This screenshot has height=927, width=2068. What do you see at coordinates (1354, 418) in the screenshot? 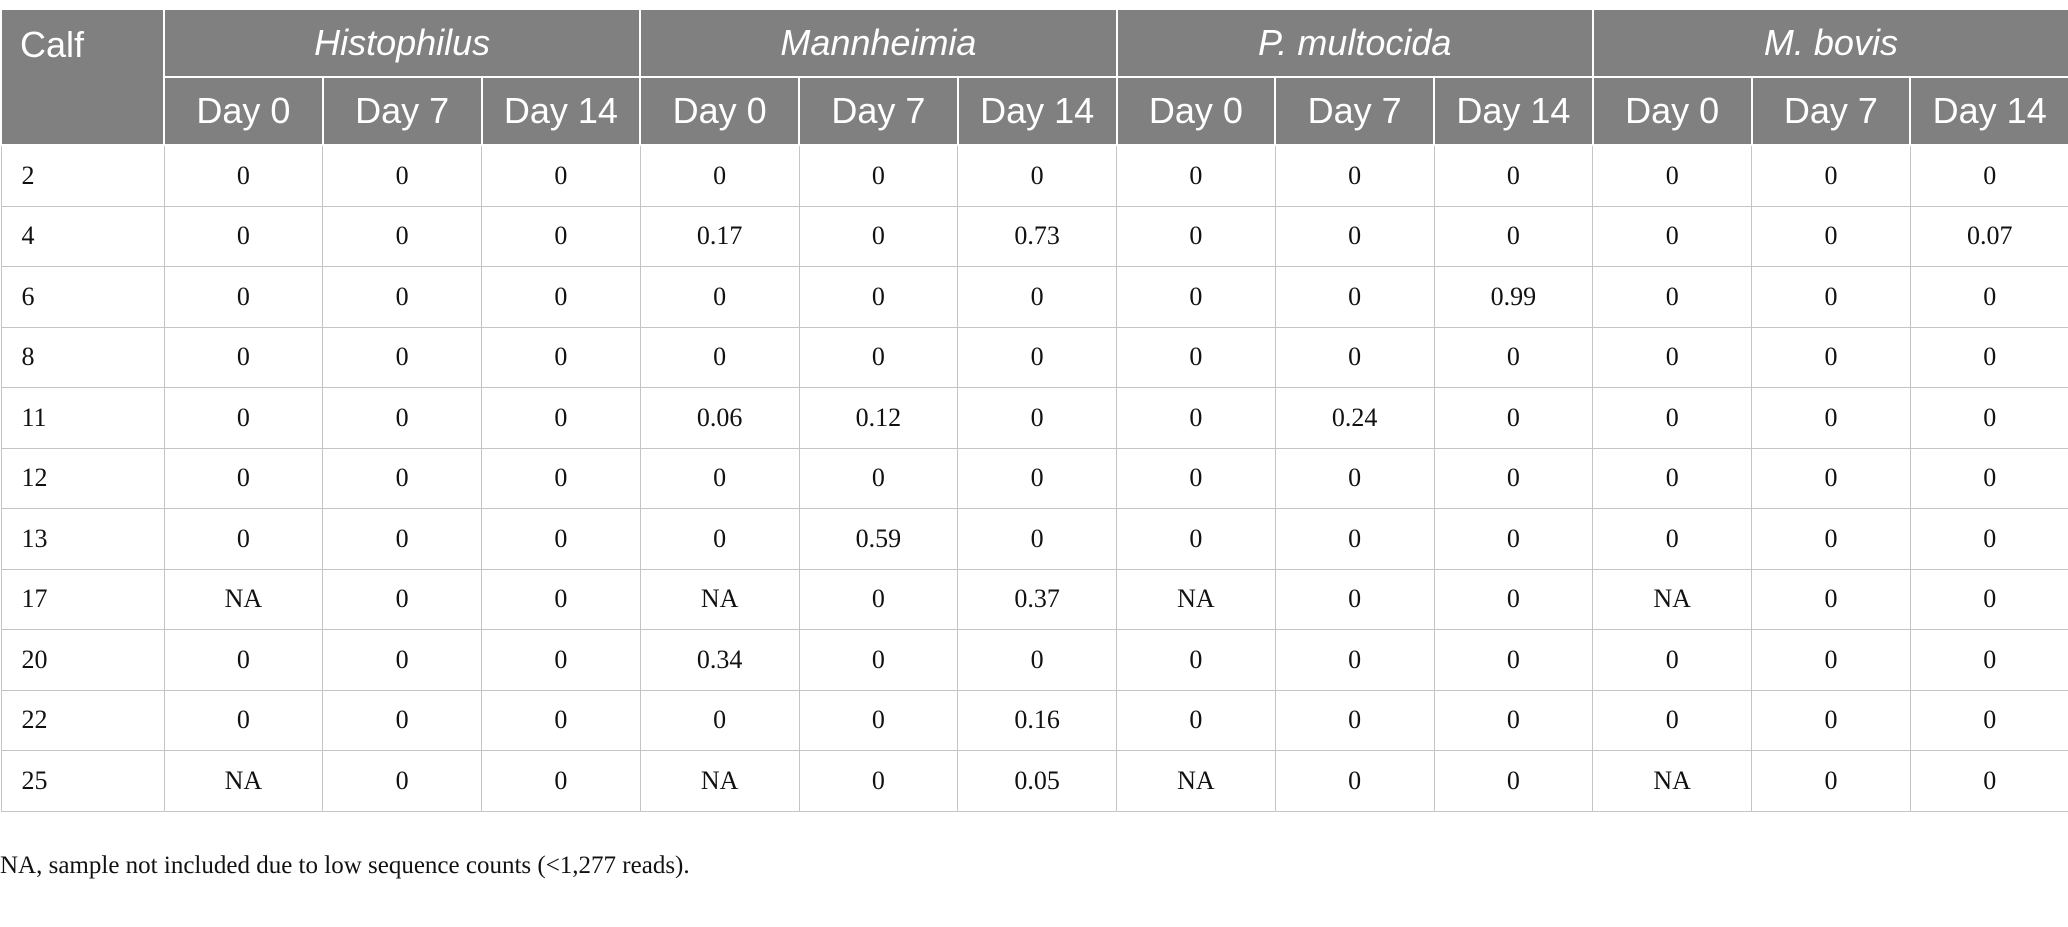
I see `value-cell: 0.24` at bounding box center [1354, 418].